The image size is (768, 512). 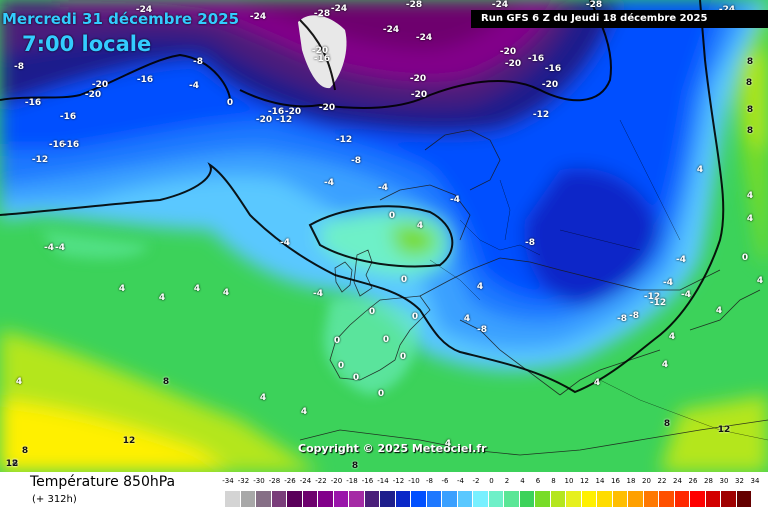 What do you see at coordinates (646, 481) in the screenshot?
I see `legend-tick: 20` at bounding box center [646, 481].